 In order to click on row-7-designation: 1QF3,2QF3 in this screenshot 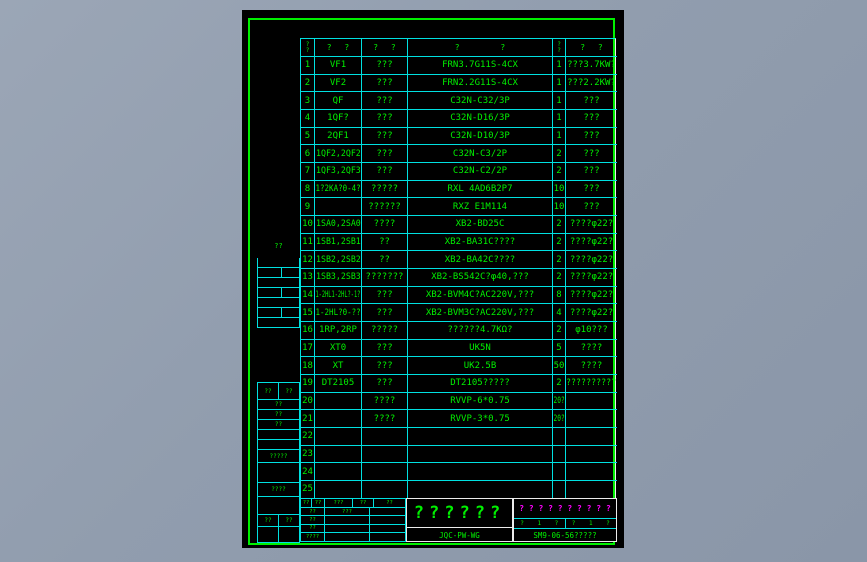, I will do `click(338, 172)`.